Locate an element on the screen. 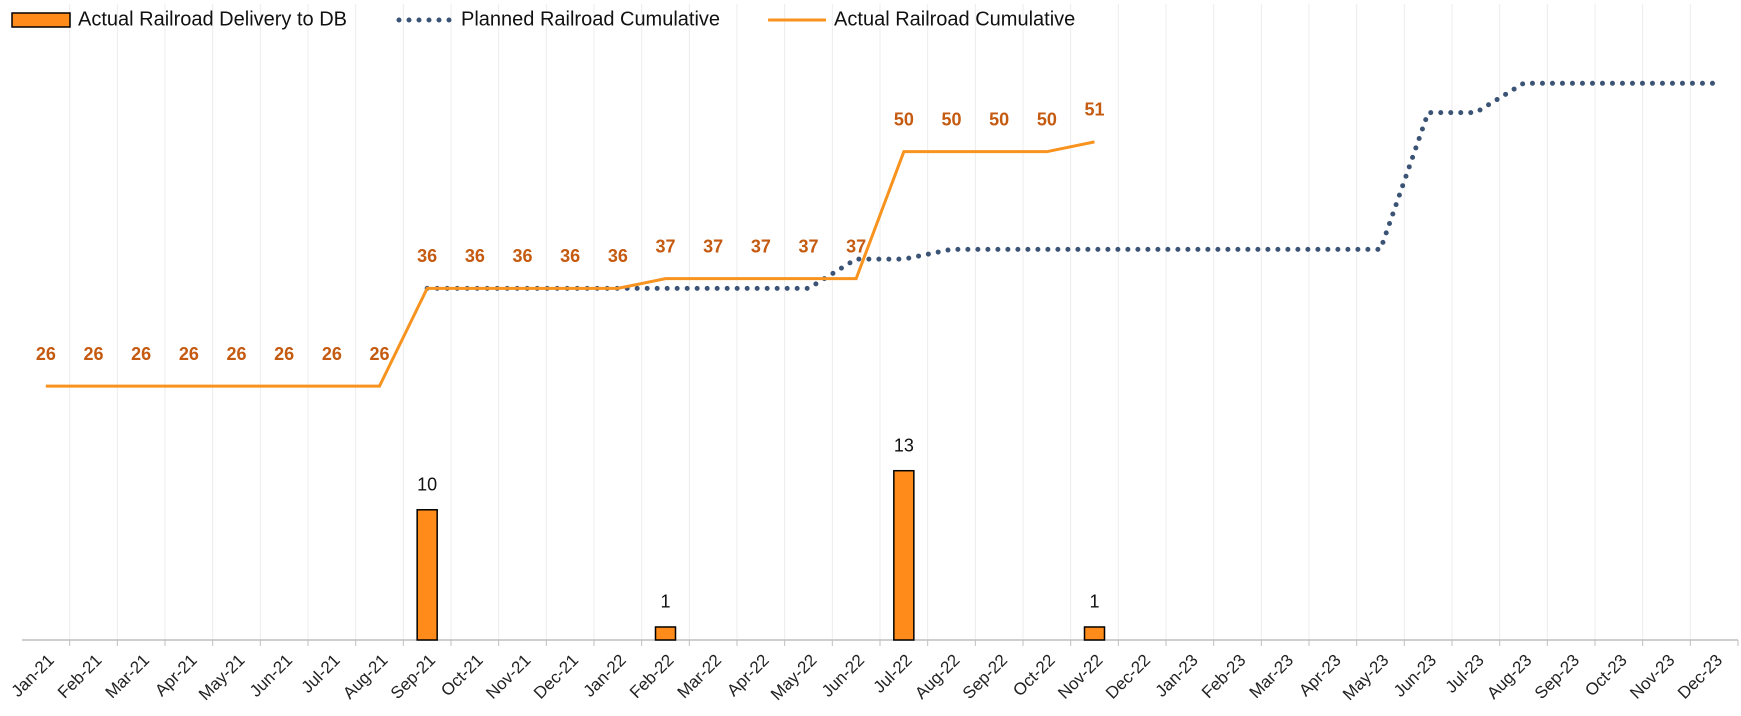  x-tick-label: Nov-22 is located at coordinates (1080, 677).